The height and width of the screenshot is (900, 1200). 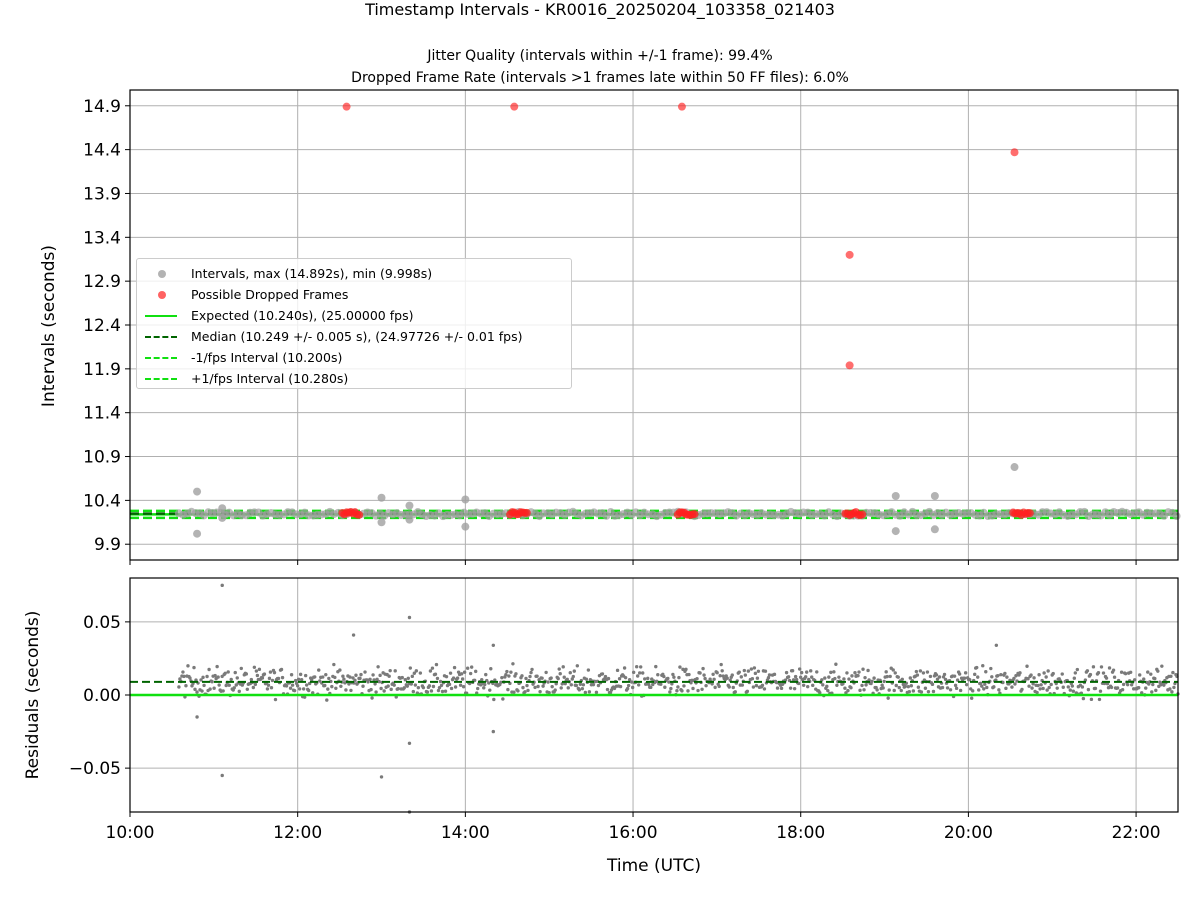 I want to click on top-y-tick-label-8: 13.9, so click(x=102, y=194).